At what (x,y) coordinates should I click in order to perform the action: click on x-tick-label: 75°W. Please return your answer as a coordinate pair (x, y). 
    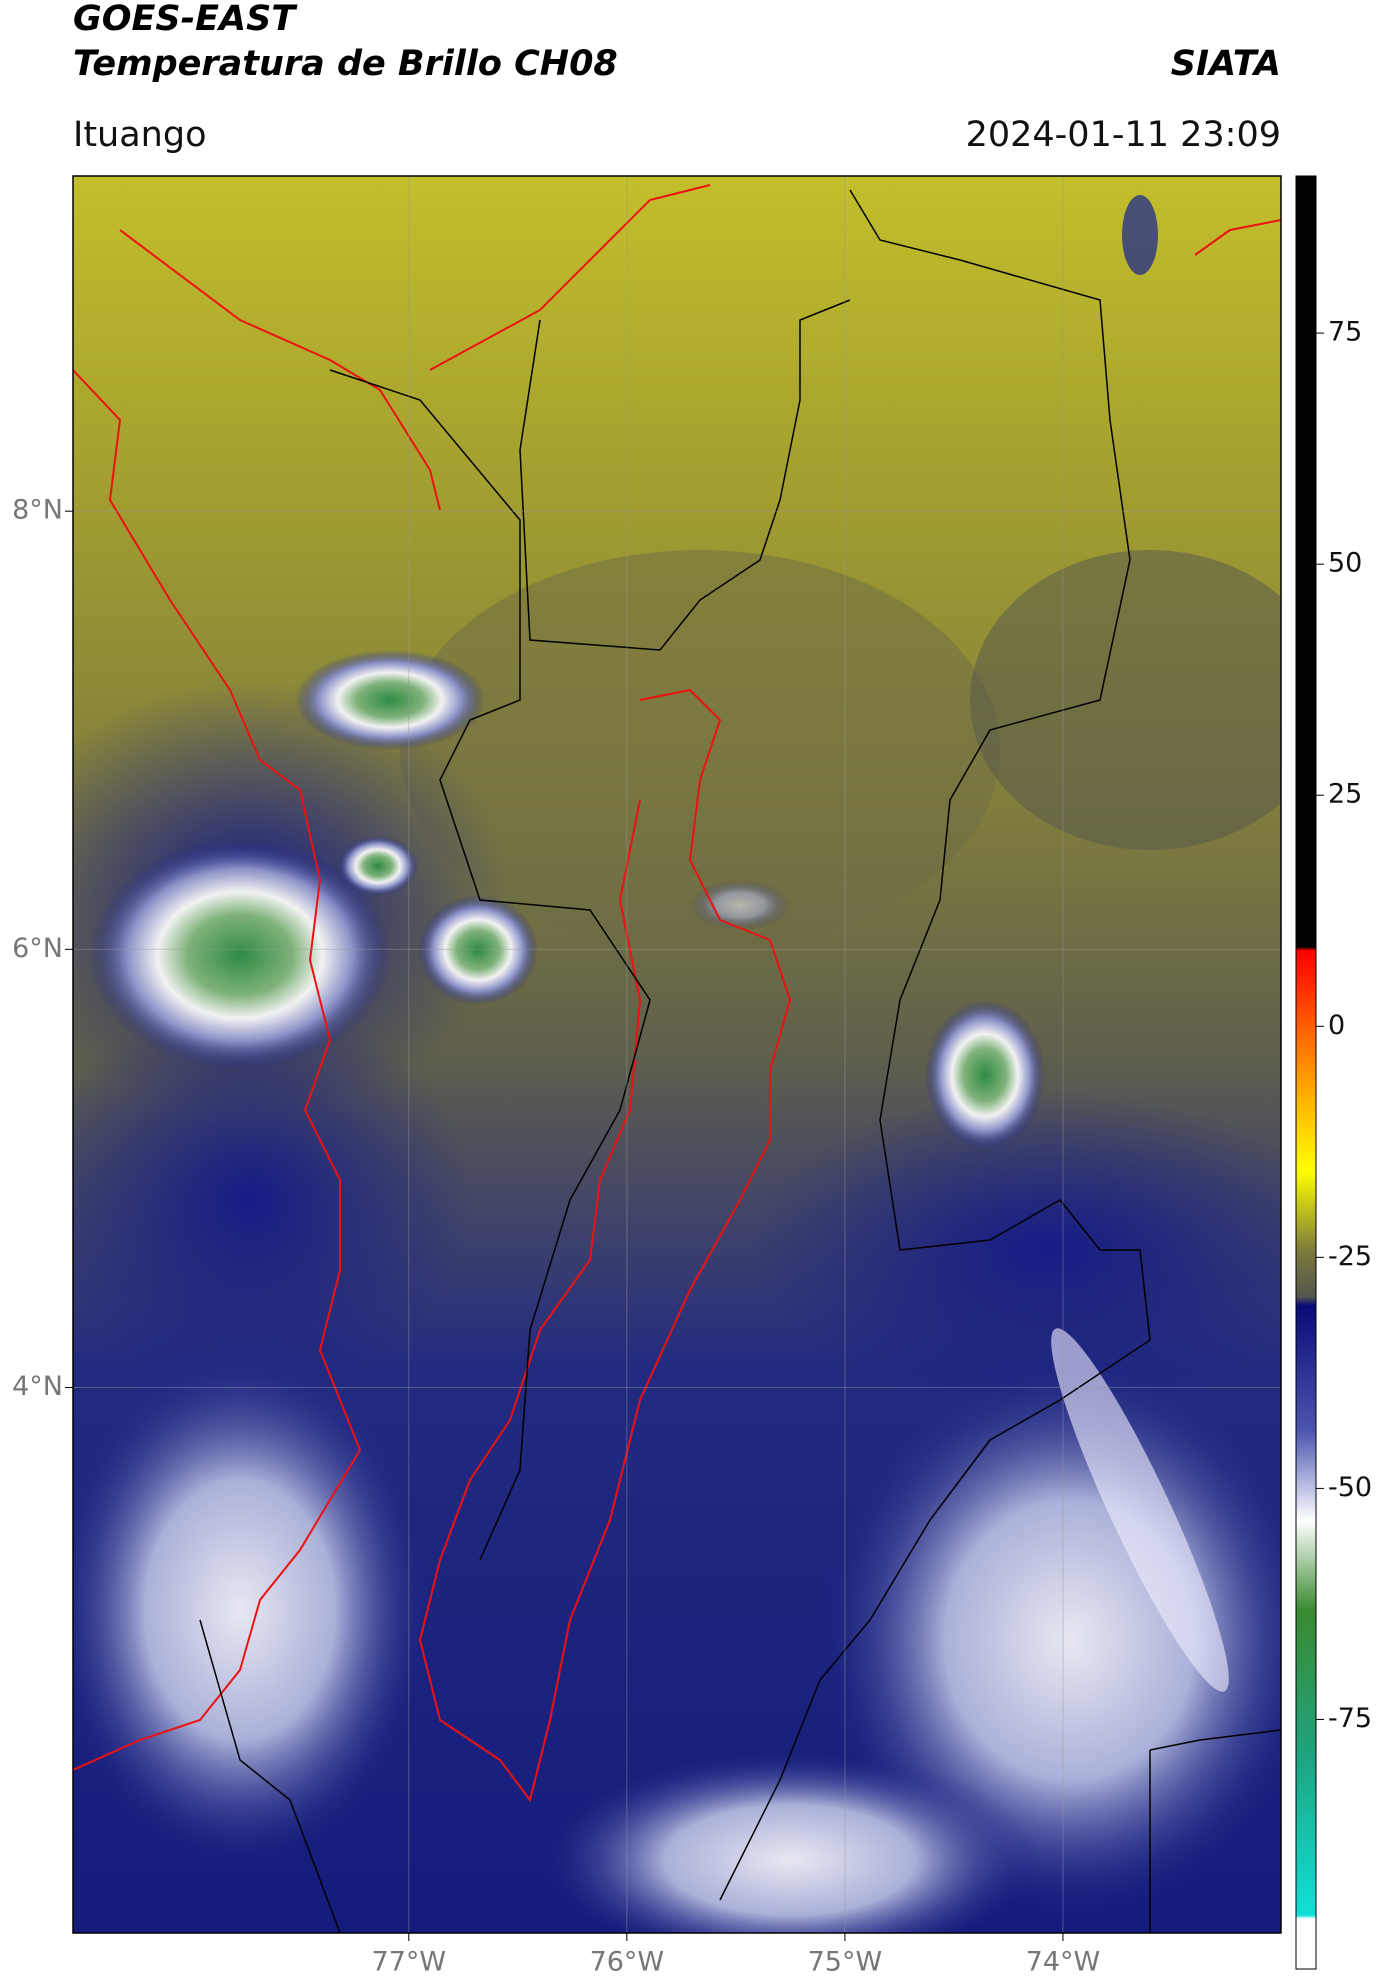
    Looking at the image, I should click on (845, 1962).